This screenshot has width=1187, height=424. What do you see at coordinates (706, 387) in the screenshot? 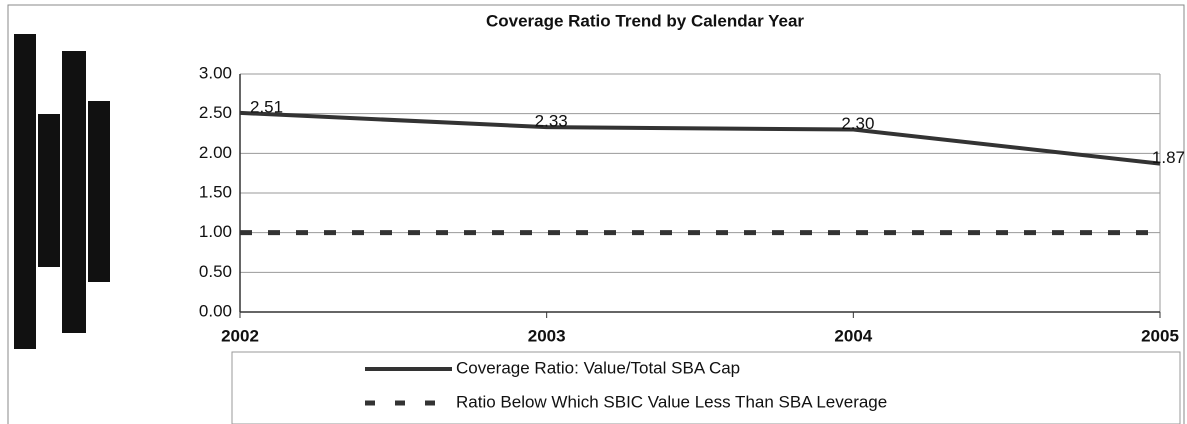
I see `legend-box` at bounding box center [706, 387].